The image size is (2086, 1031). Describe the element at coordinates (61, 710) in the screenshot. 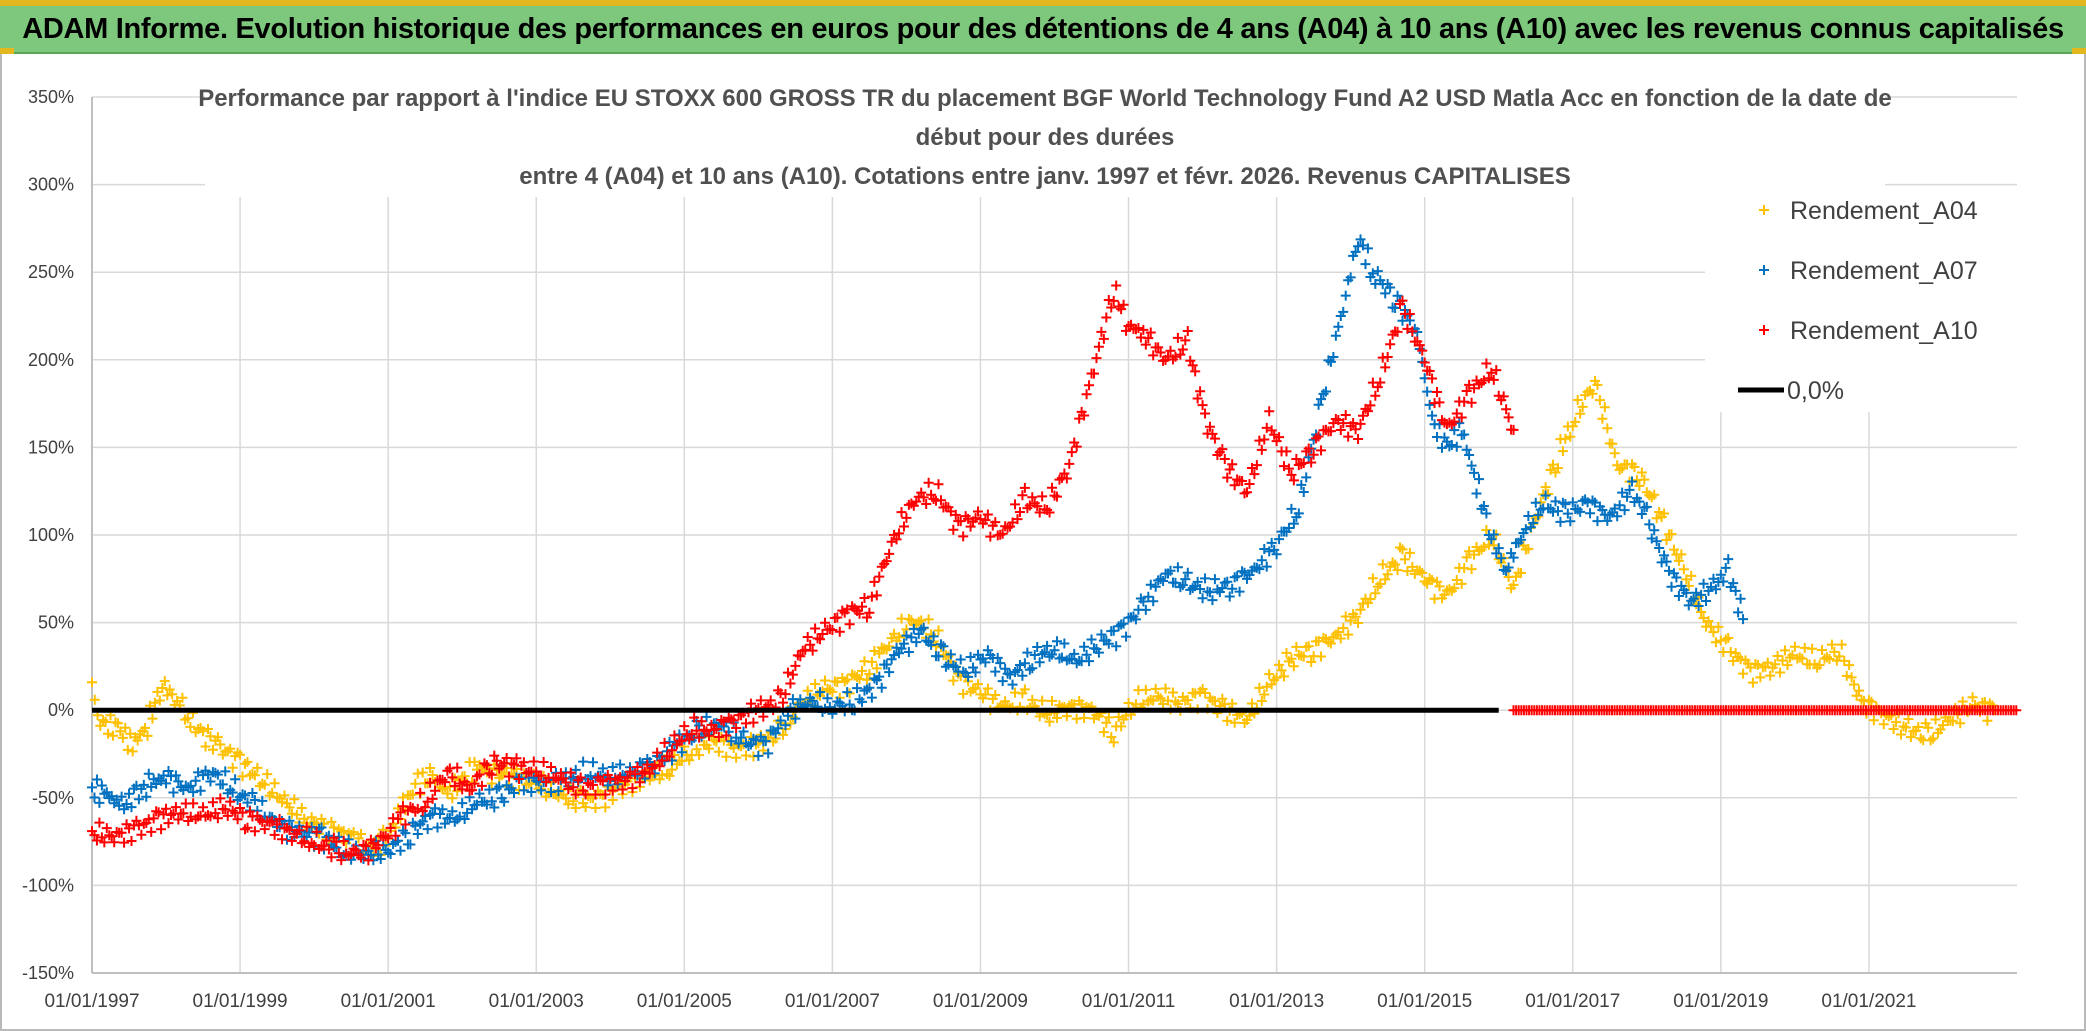

I see `y-tick-label: 0%` at that location.